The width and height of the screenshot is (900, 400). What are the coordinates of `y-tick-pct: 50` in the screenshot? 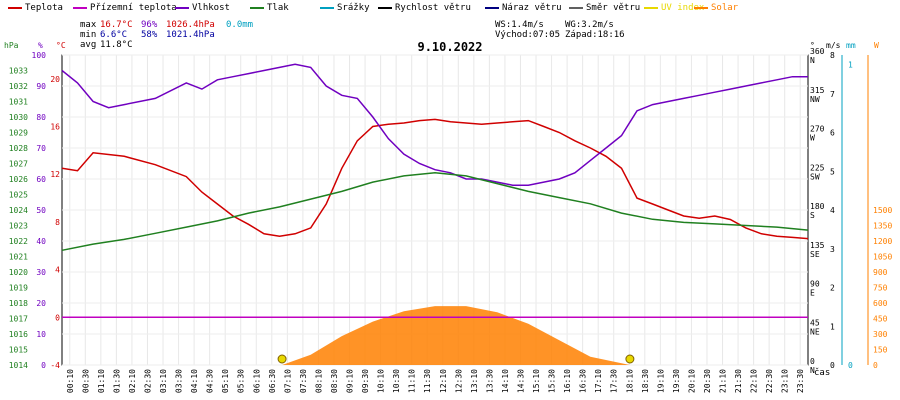 It's located at (41, 210).